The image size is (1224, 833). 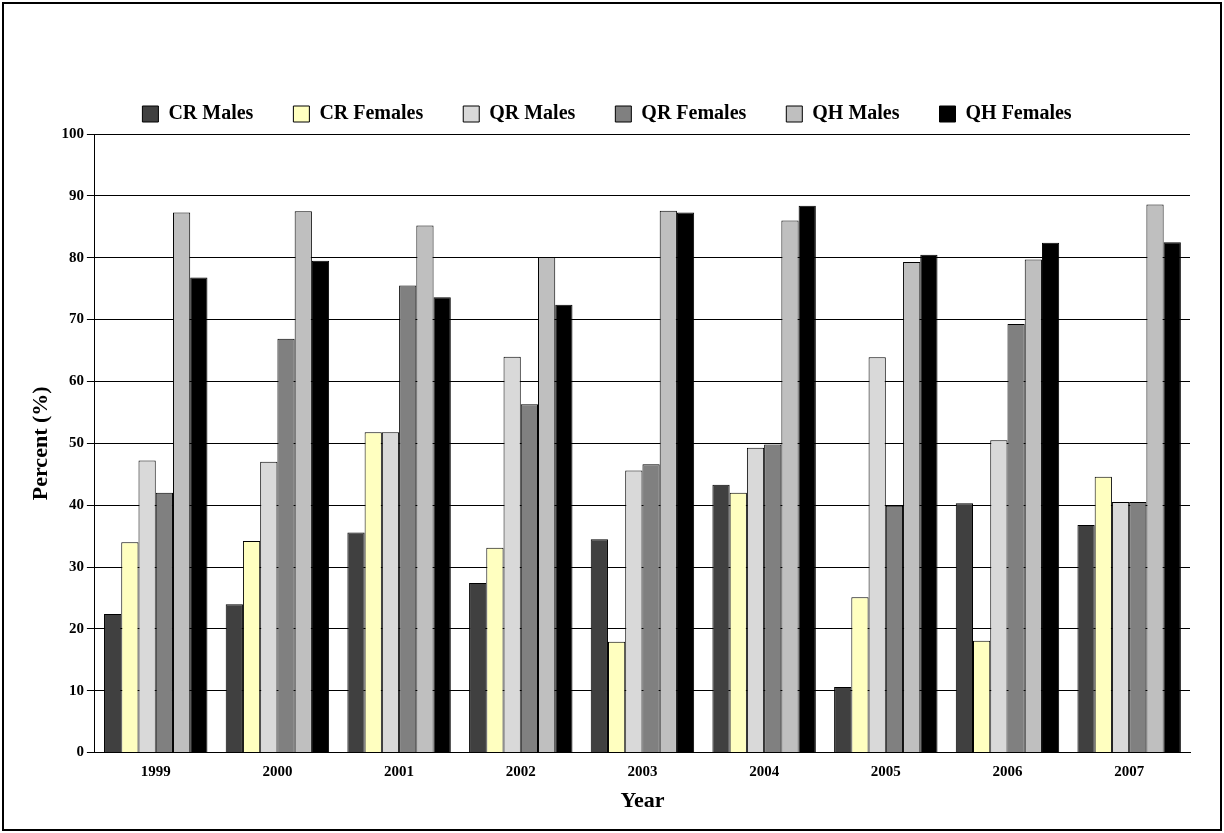 What do you see at coordinates (76, 565) in the screenshot?
I see `y-tick-label: 30` at bounding box center [76, 565].